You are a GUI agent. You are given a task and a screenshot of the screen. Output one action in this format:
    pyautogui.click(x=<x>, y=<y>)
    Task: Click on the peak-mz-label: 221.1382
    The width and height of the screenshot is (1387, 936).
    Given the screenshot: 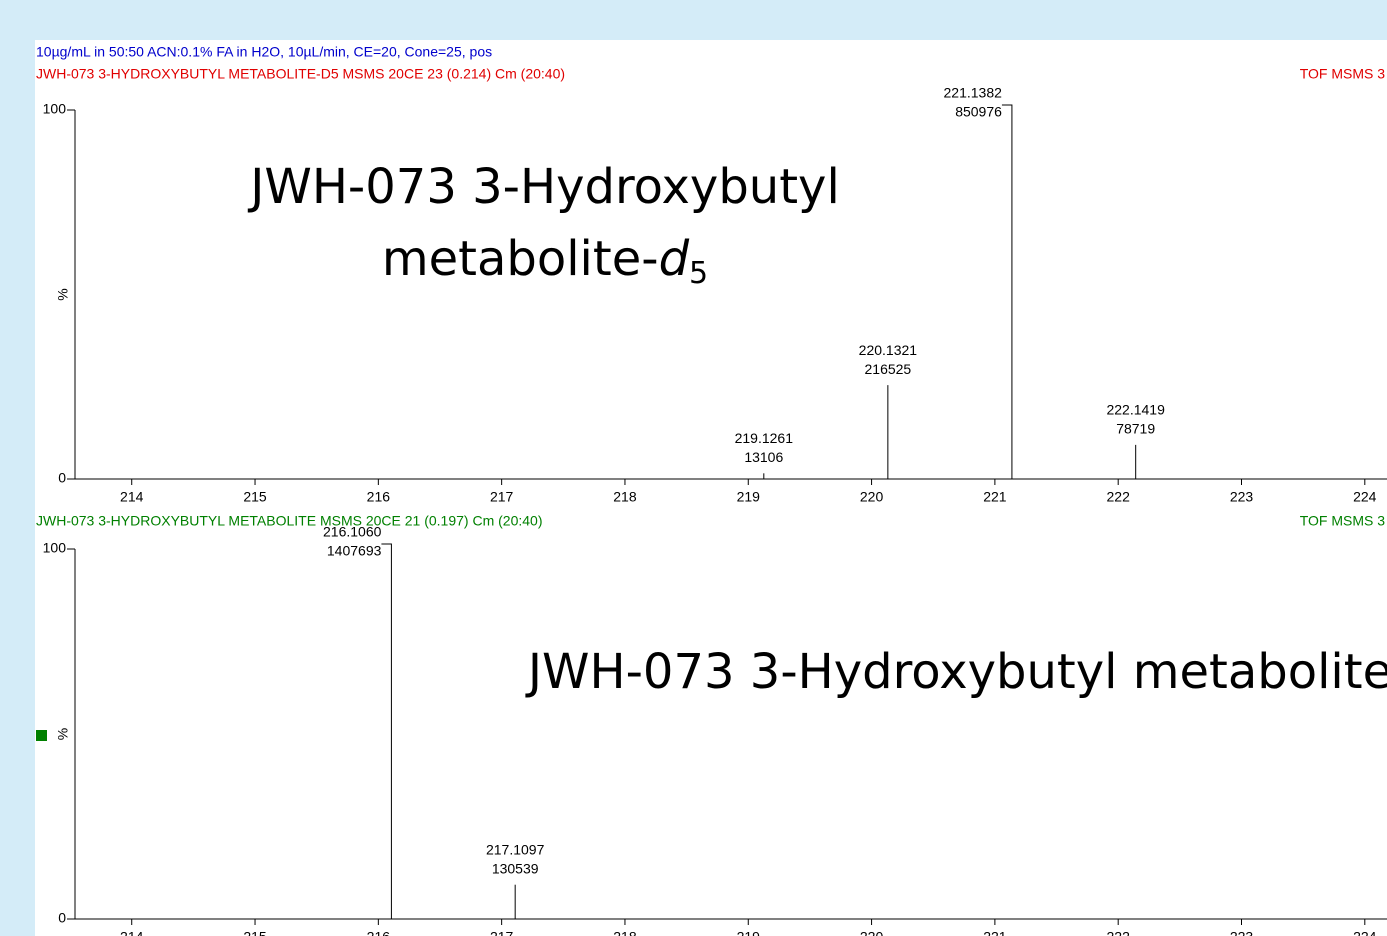 What is the action you would take?
    pyautogui.click(x=973, y=93)
    